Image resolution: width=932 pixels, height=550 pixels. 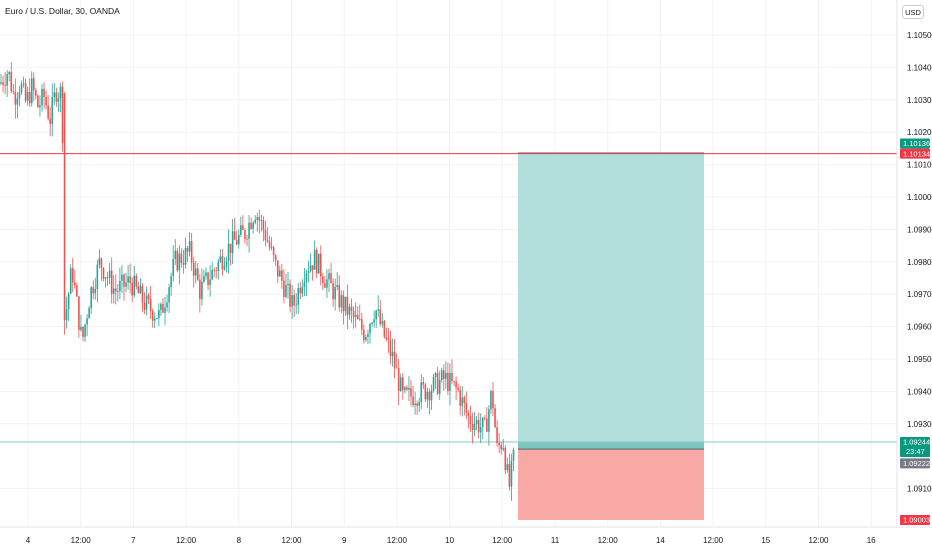 I want to click on x-tick-label: 11, so click(x=555, y=540).